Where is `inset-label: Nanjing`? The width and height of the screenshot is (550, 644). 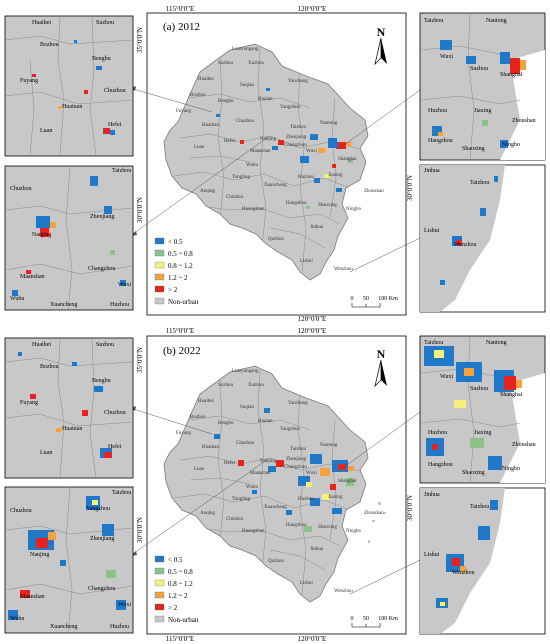
inset-label: Nanjing is located at coordinates (41, 235).